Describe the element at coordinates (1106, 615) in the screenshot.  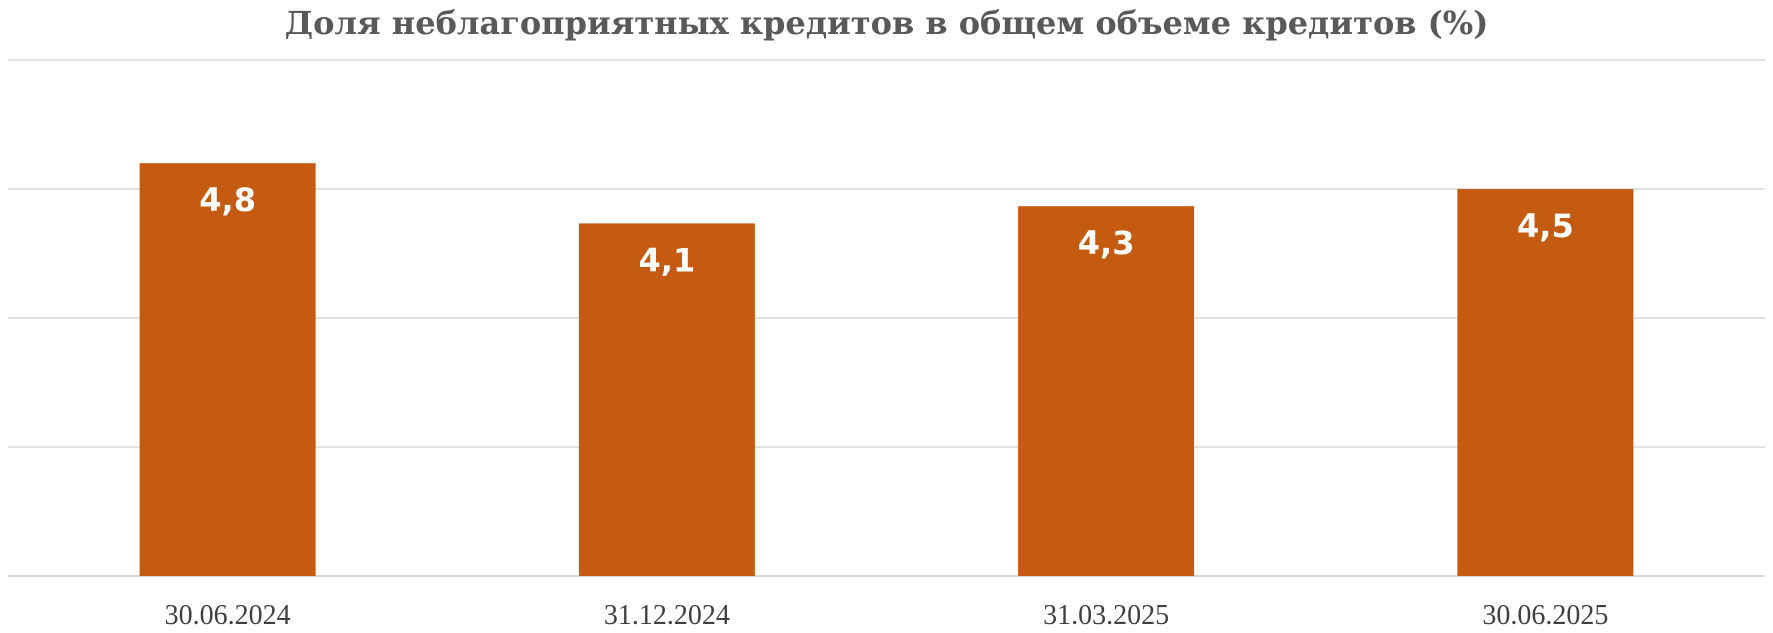
I see `x-tick-label: 31.03.2025` at that location.